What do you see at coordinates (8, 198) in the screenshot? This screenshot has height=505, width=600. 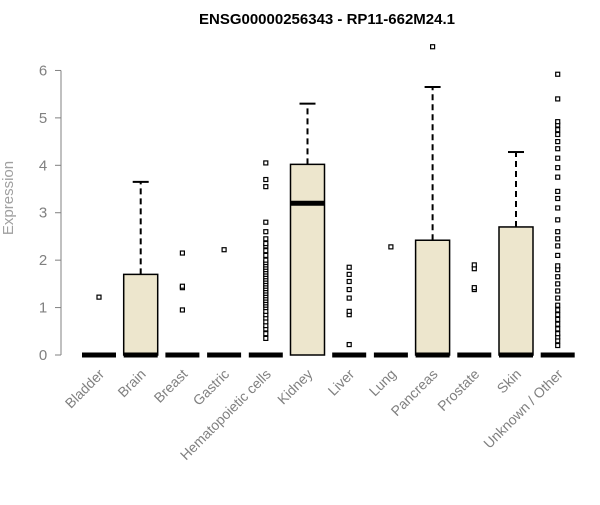 I see `y-axis-label: Expression` at bounding box center [8, 198].